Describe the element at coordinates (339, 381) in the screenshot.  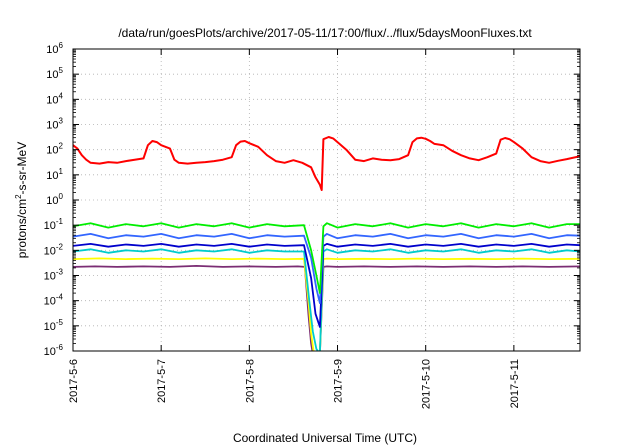
I see `x-tick-label: 2017-5-9` at that location.